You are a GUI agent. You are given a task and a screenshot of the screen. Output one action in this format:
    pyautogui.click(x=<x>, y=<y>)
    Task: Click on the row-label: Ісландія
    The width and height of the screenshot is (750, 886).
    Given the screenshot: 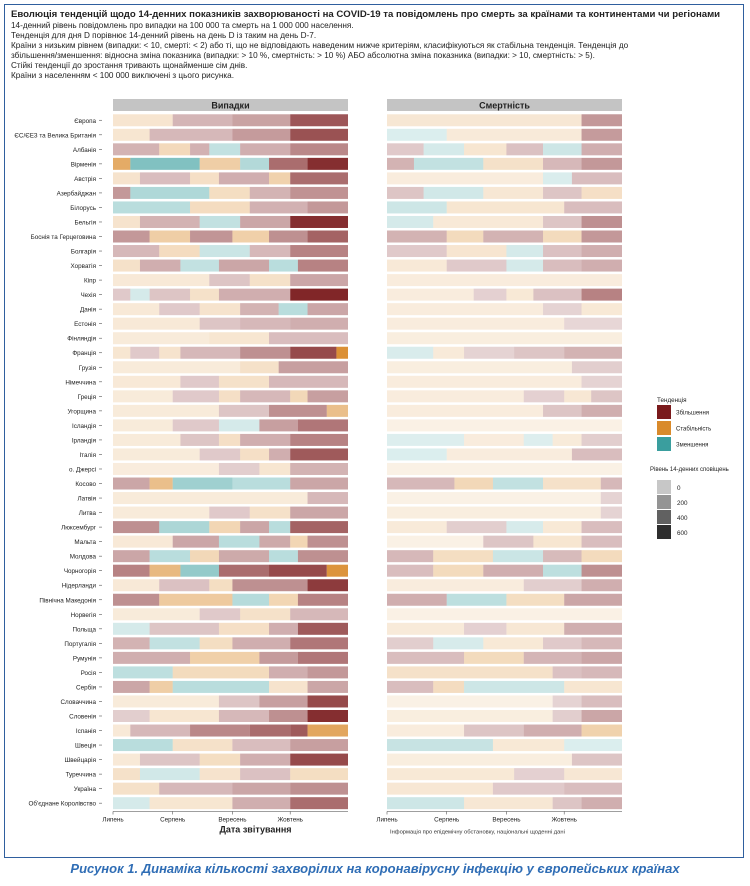 What is the action you would take?
    pyautogui.click(x=84, y=426)
    